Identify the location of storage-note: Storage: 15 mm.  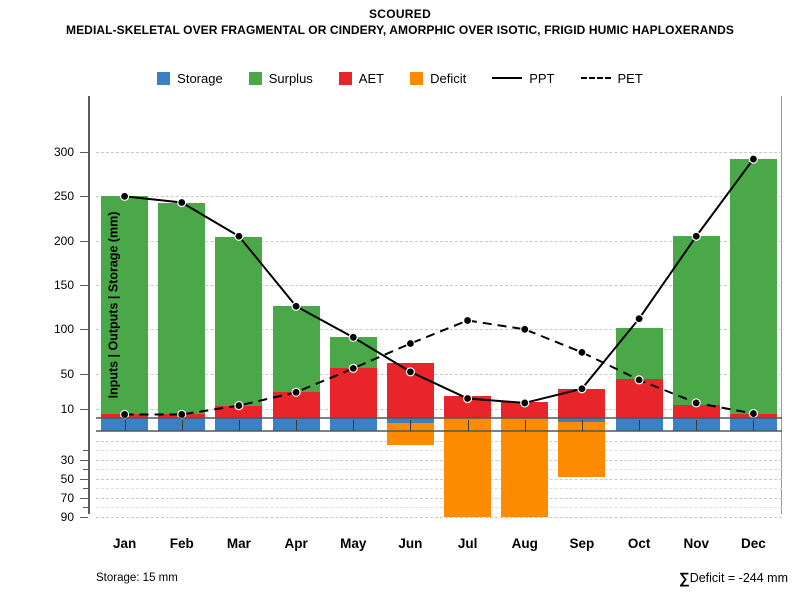
(137, 578).